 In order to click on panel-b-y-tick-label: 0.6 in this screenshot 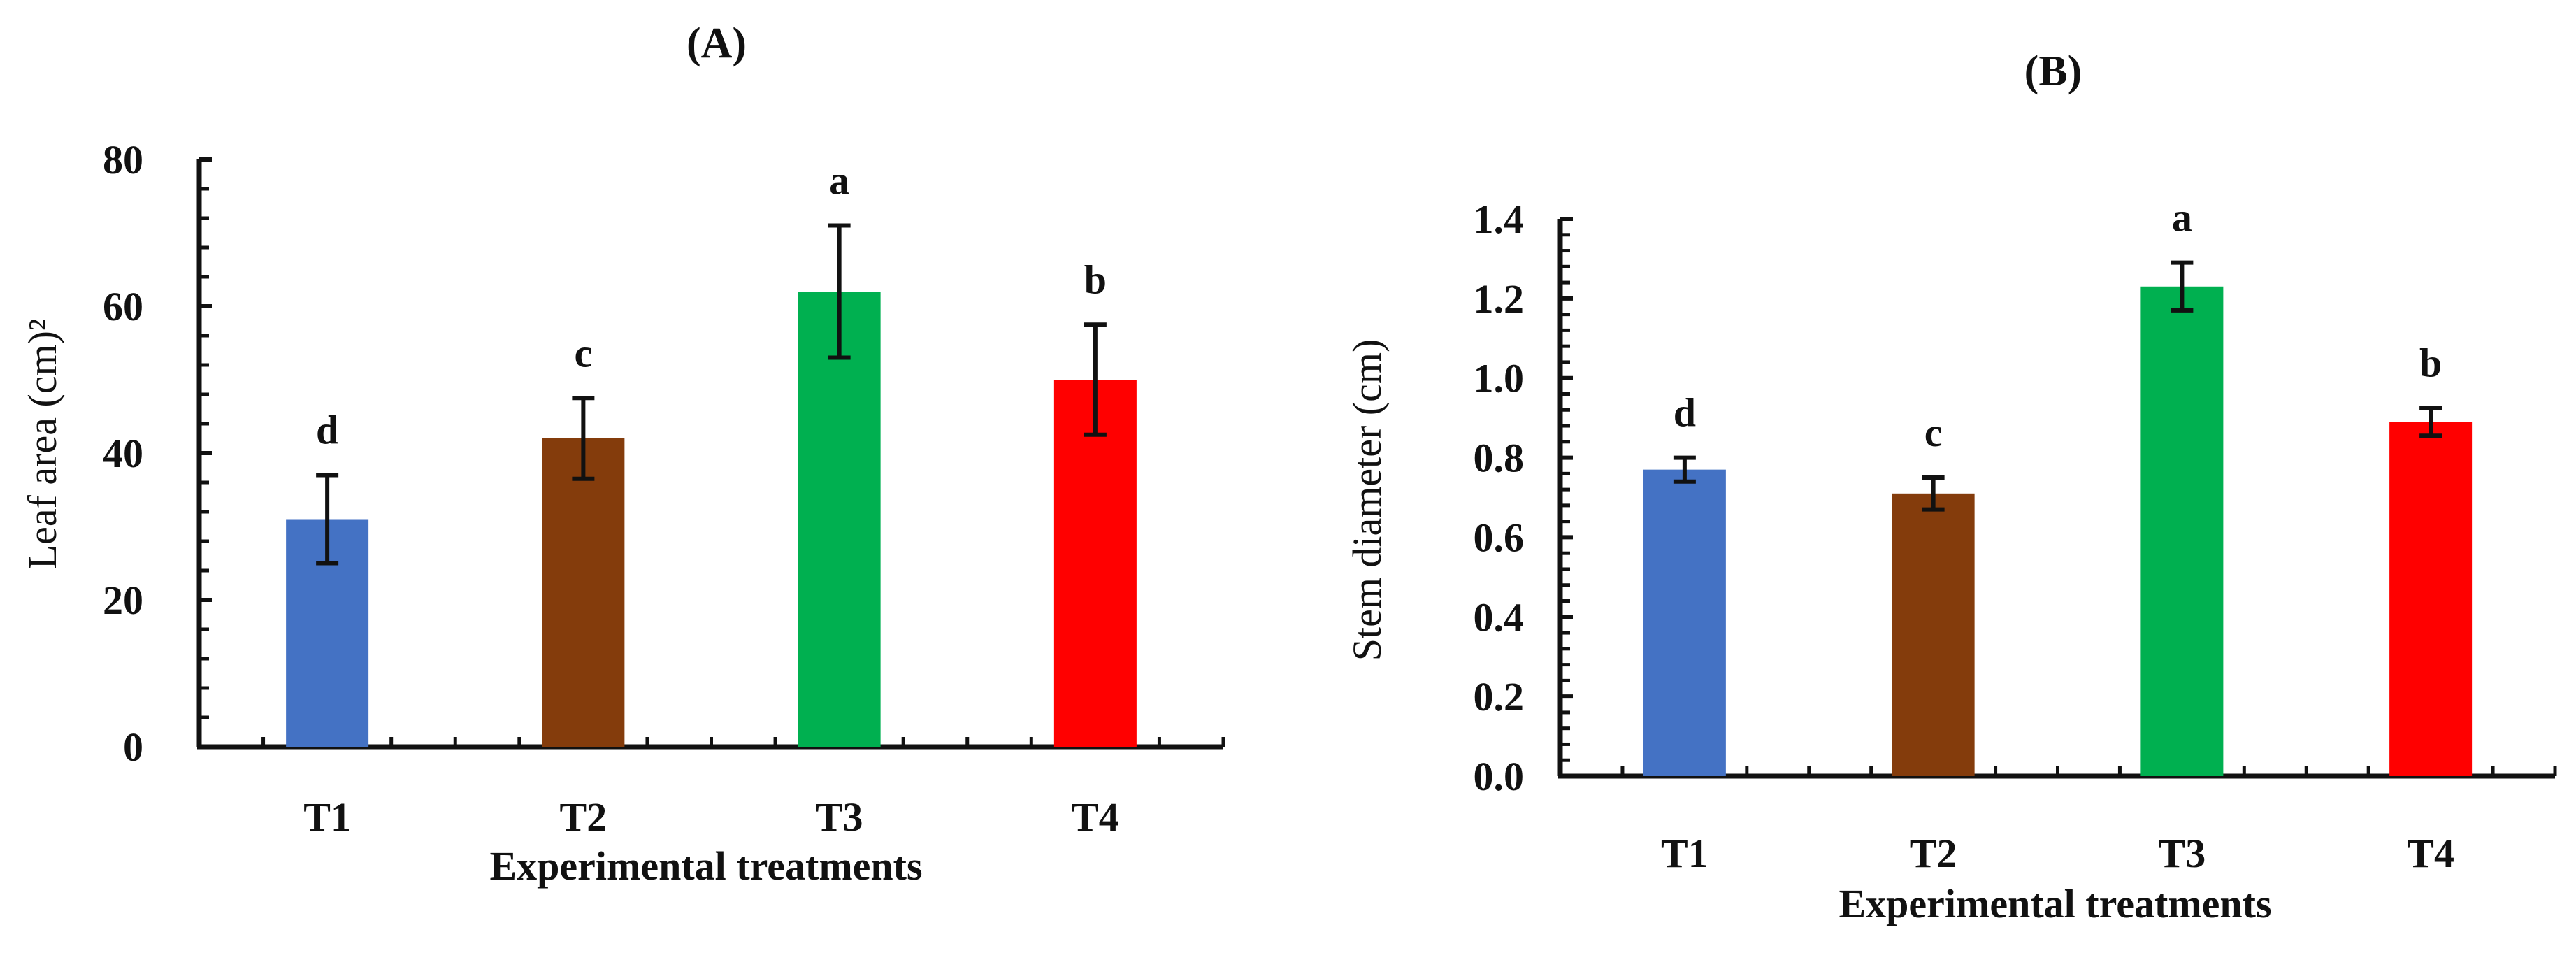, I will do `click(1499, 537)`.